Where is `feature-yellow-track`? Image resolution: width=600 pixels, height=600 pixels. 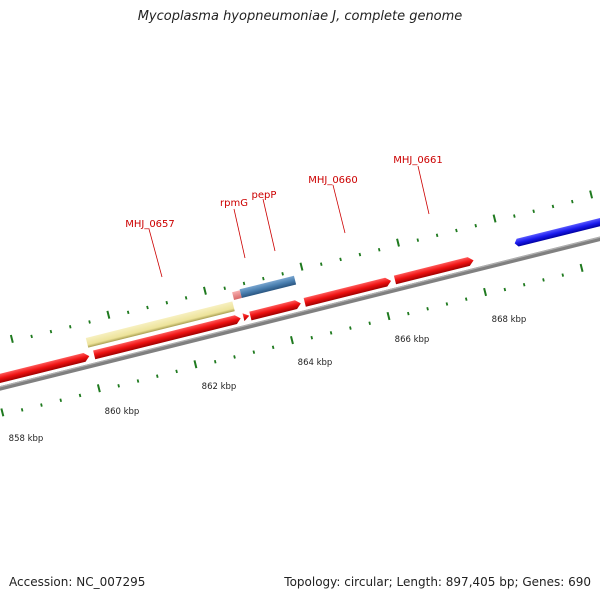 feature-yellow-track is located at coordinates (160, 324).